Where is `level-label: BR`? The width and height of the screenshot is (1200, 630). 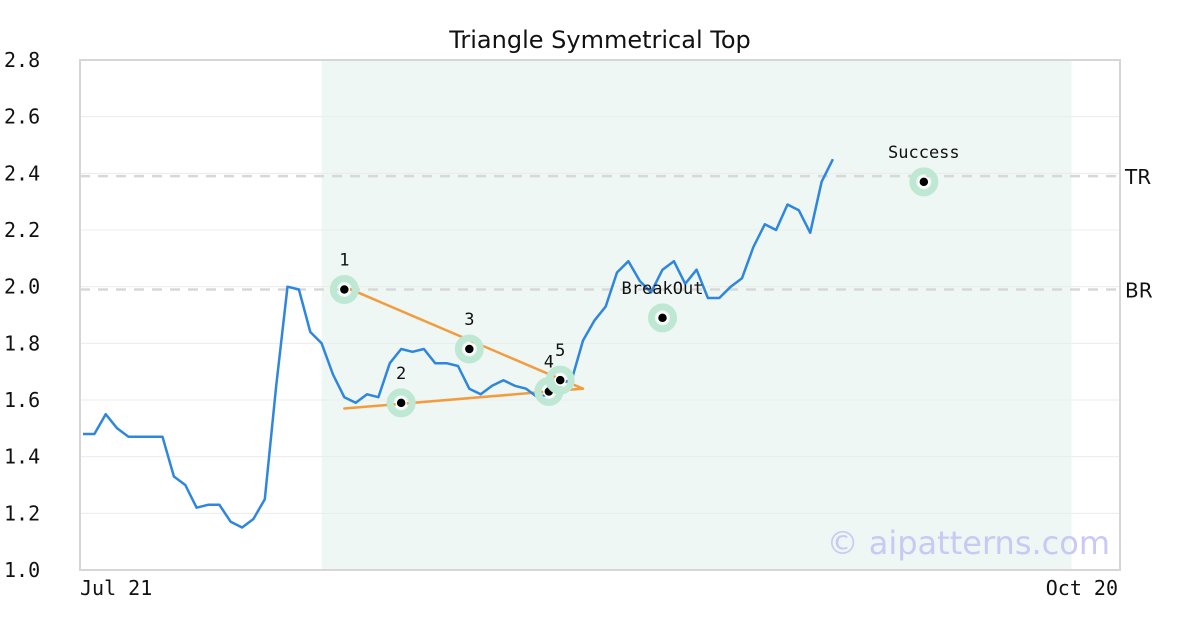
level-label: BR is located at coordinates (1139, 291).